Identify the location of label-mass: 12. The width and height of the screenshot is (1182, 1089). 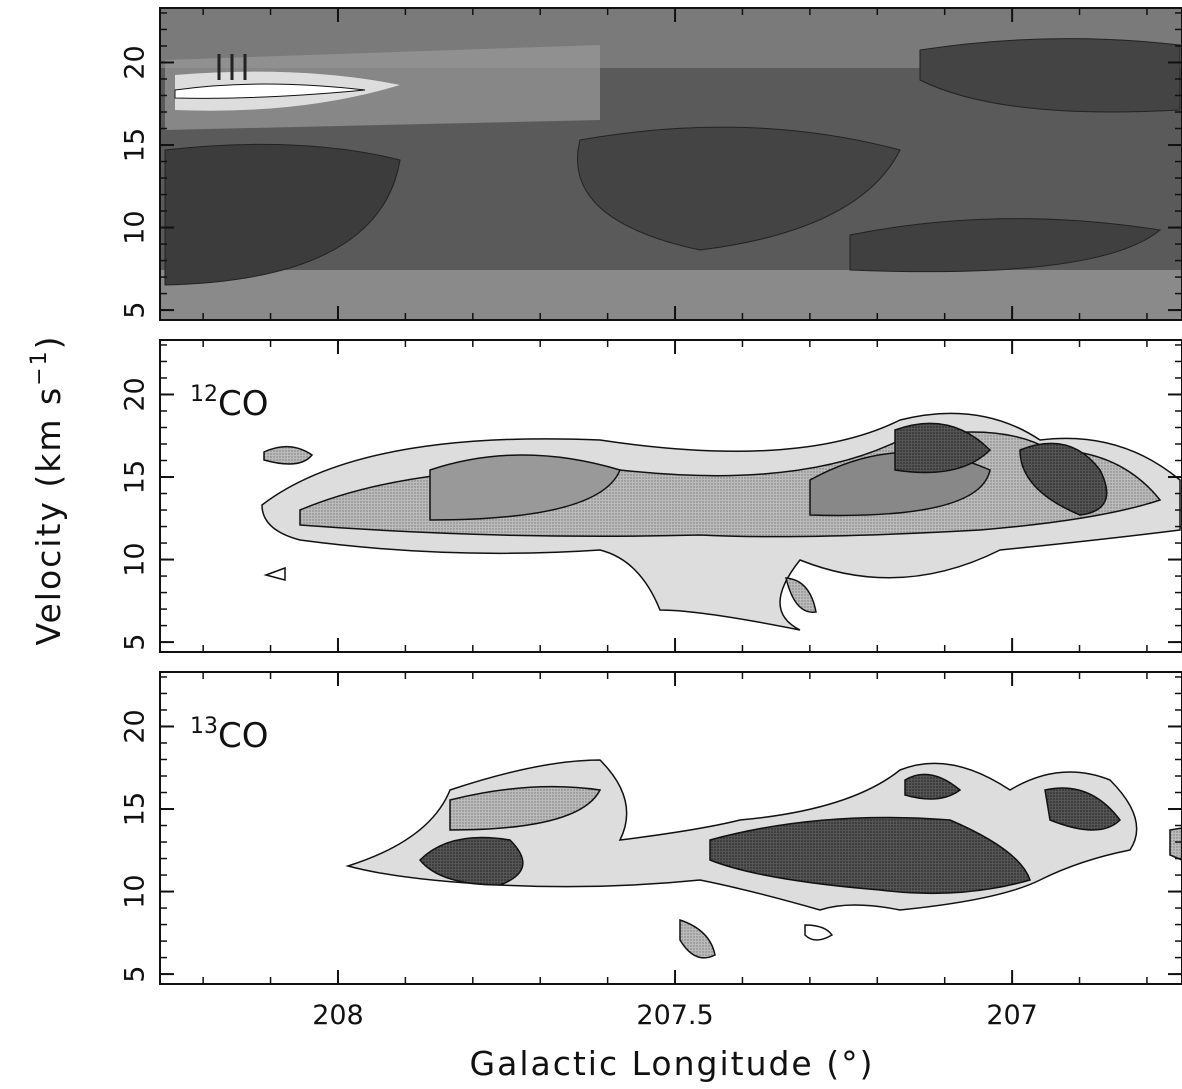
(204, 394).